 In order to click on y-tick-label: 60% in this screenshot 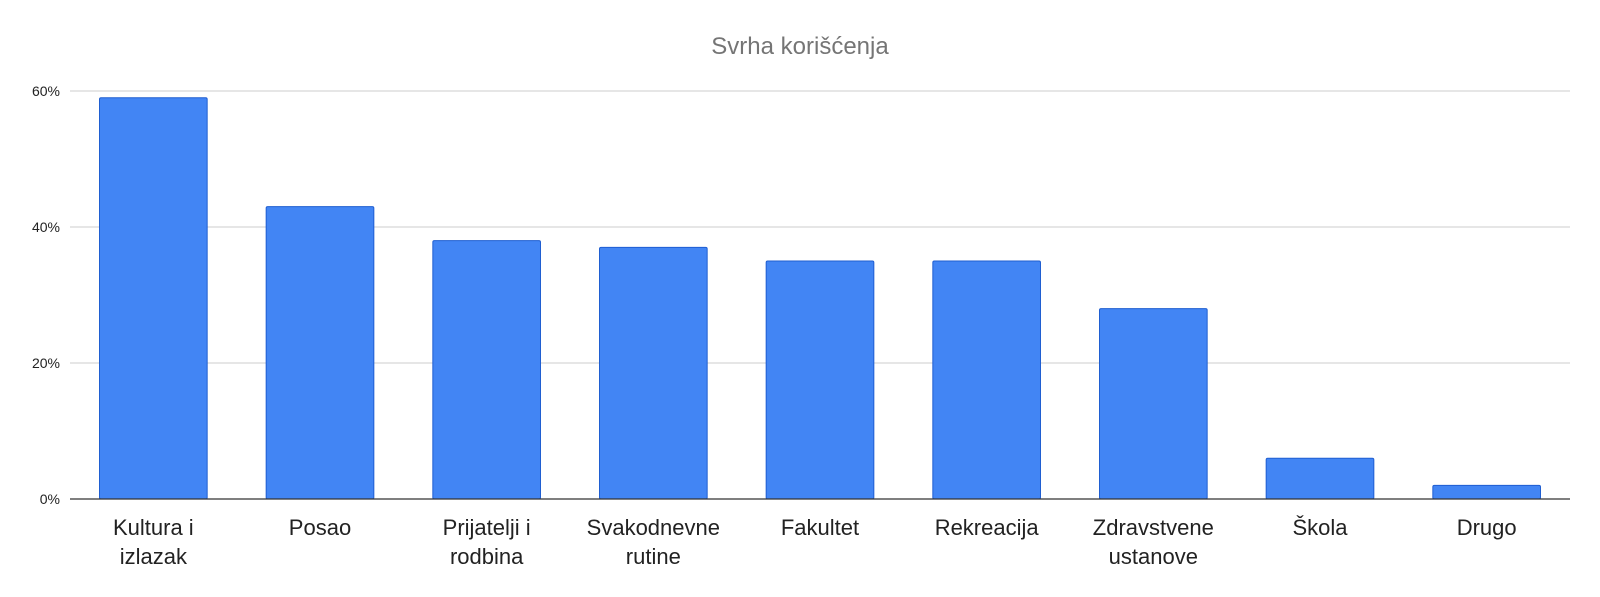, I will do `click(46, 91)`.